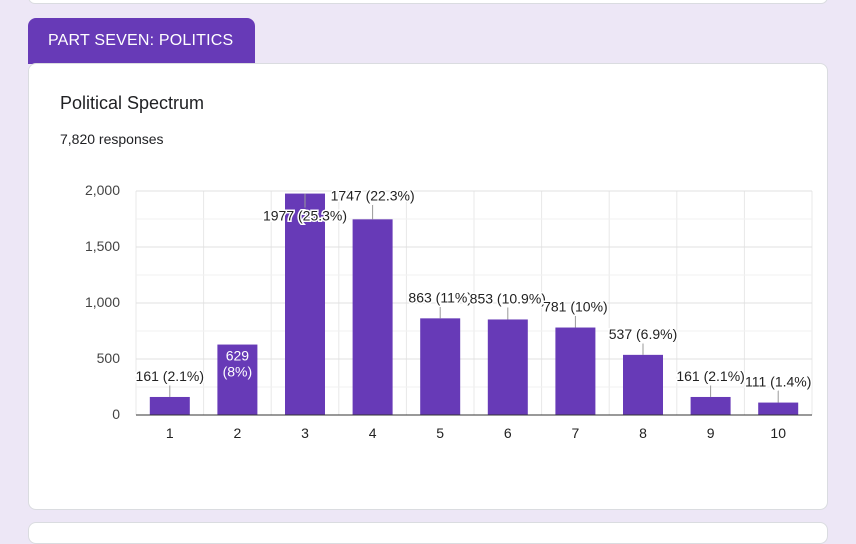  I want to click on data-label: 629, so click(238, 356).